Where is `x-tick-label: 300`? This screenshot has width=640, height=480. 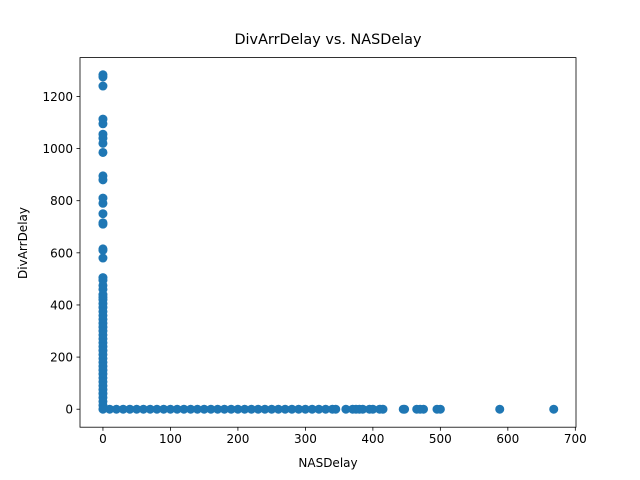
x-tick-label: 300 is located at coordinates (305, 439).